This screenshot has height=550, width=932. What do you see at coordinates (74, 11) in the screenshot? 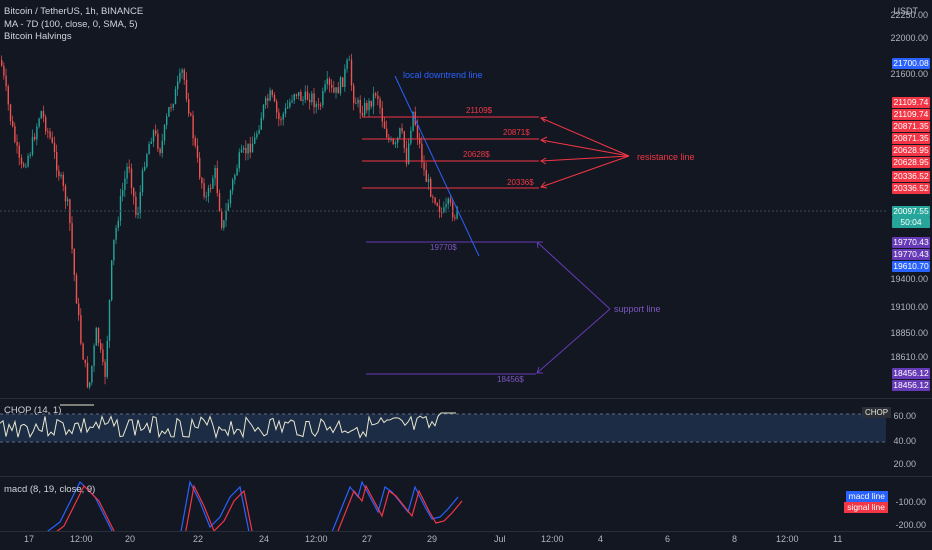
I see `symbol-title: Bitcoin / TetherUS, 1h, BINANCE` at bounding box center [74, 11].